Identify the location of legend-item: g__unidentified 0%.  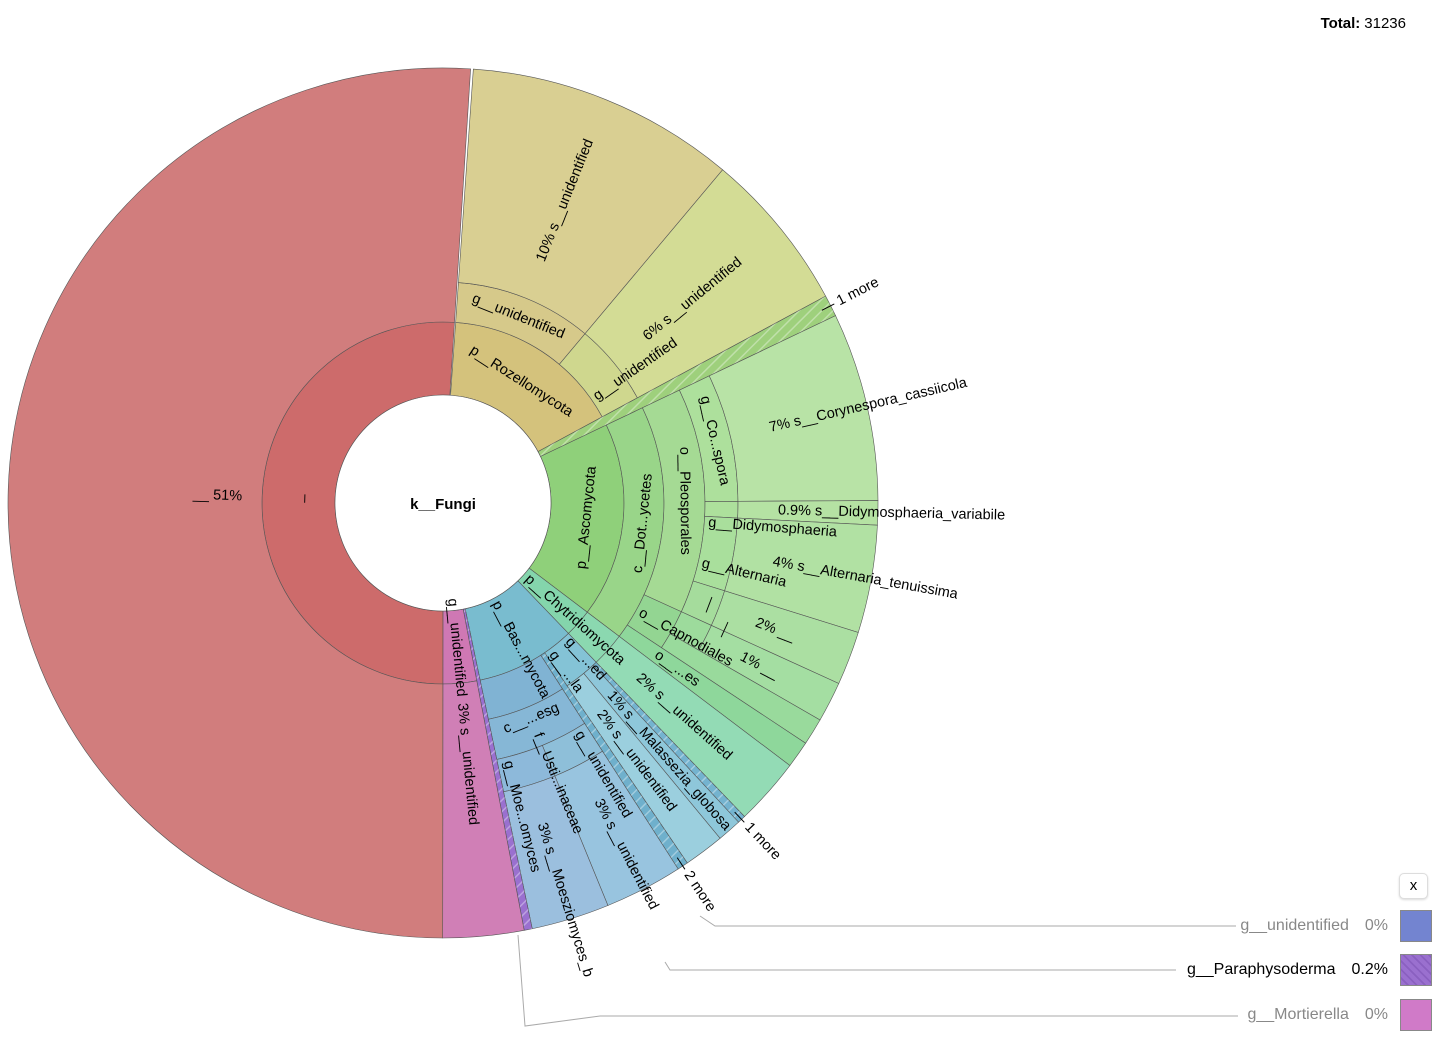
(1336, 926).